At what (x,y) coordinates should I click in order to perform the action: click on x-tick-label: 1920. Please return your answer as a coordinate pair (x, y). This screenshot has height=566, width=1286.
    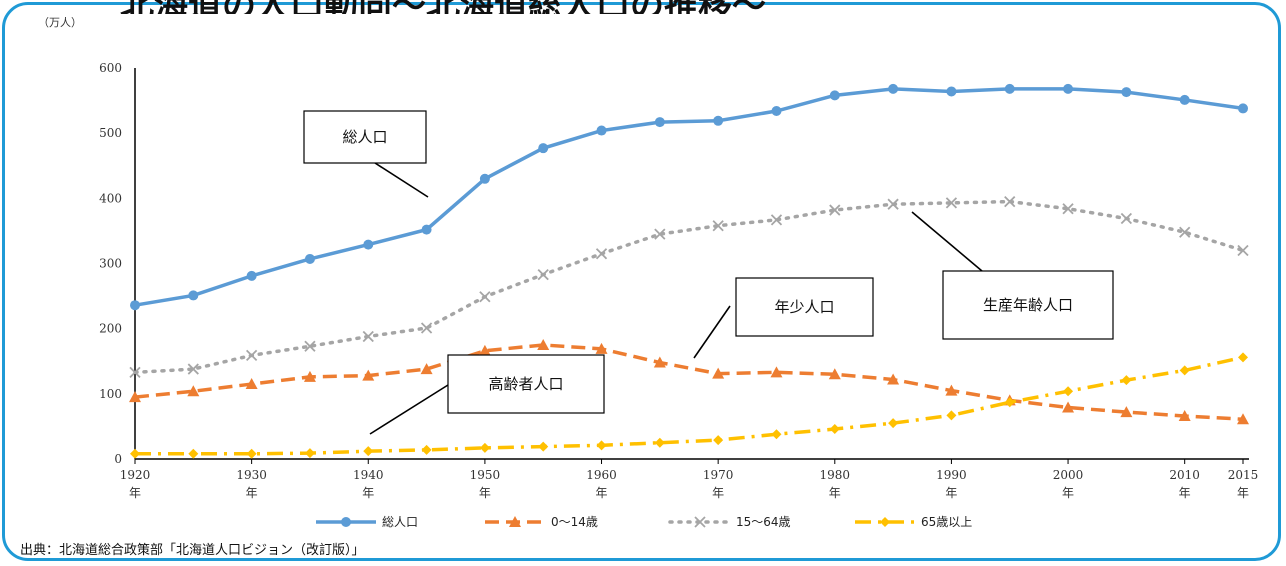
    Looking at the image, I should click on (135, 475).